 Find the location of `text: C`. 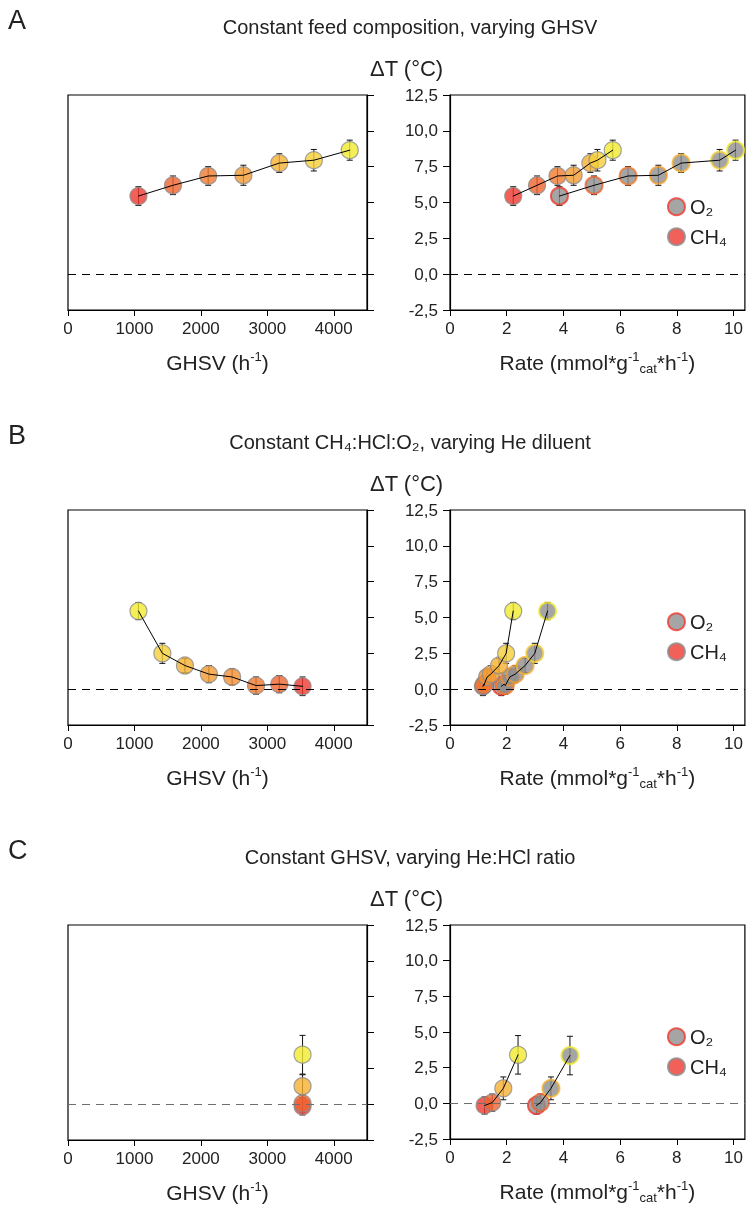

text: C is located at coordinates (18, 849).